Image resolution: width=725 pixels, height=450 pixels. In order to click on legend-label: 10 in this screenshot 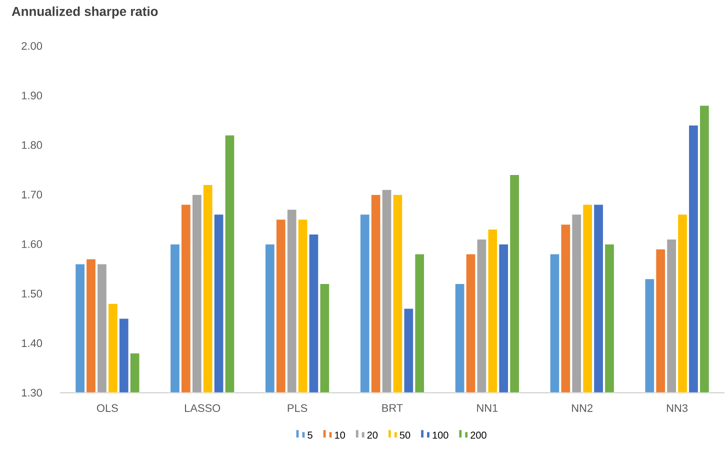, I will do `click(340, 435)`.